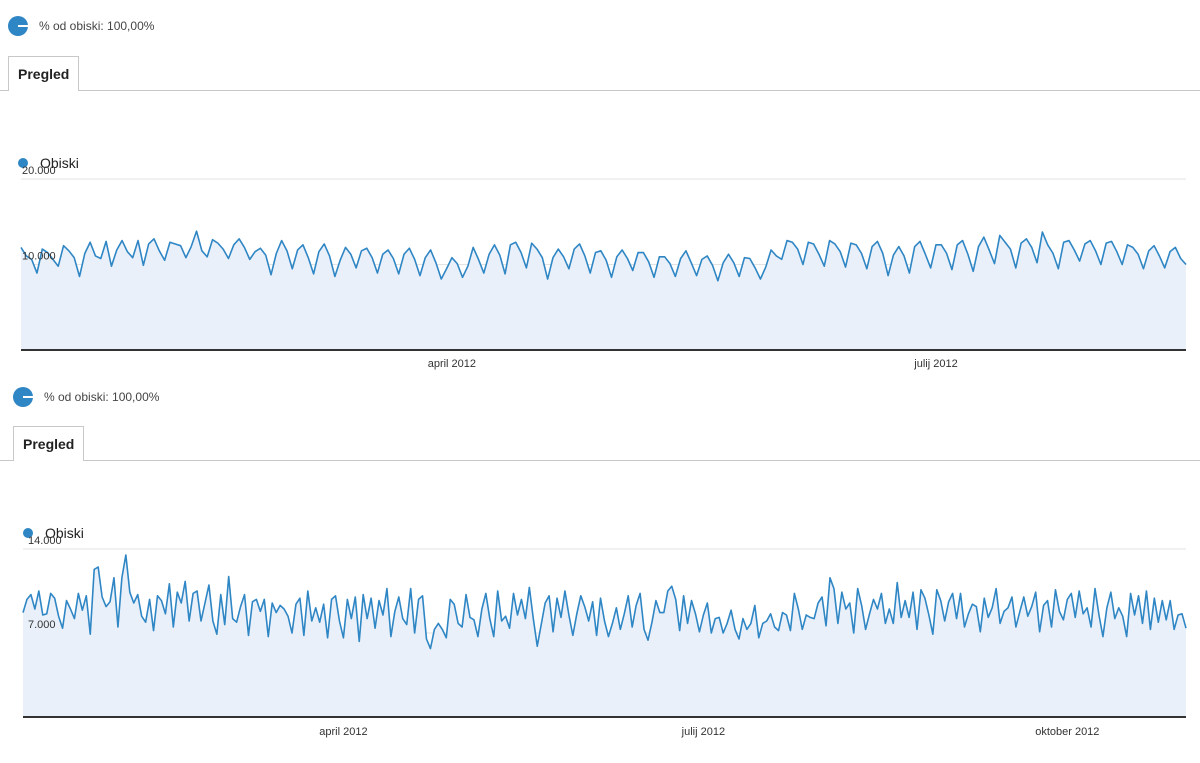 The width and height of the screenshot is (1200, 763). Describe the element at coordinates (39, 257) in the screenshot. I see `y-tick-label: 10.000` at that location.